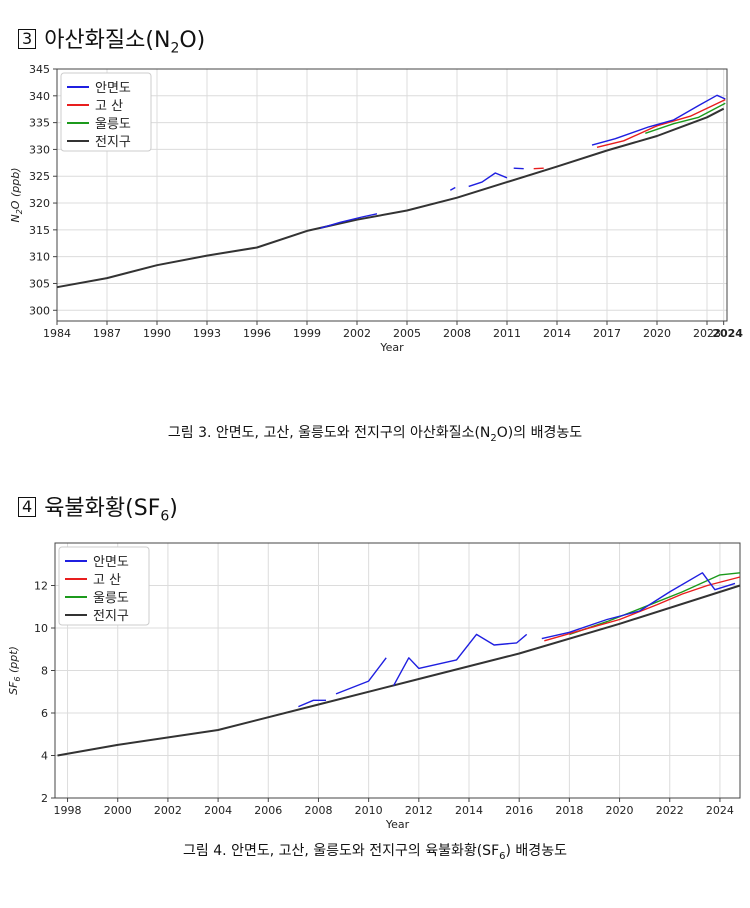  Describe the element at coordinates (307, 333) in the screenshot. I see `x-tick-label: 1999` at that location.